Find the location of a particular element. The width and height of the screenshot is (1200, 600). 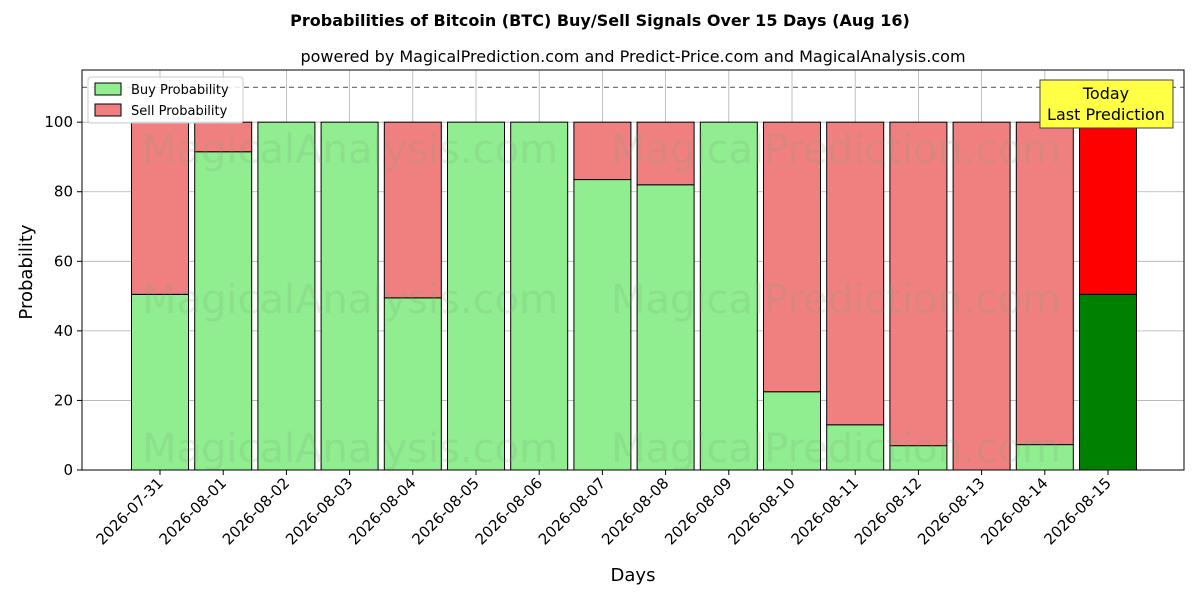

x-tick-label: 2026-08-04 is located at coordinates (382, 511).